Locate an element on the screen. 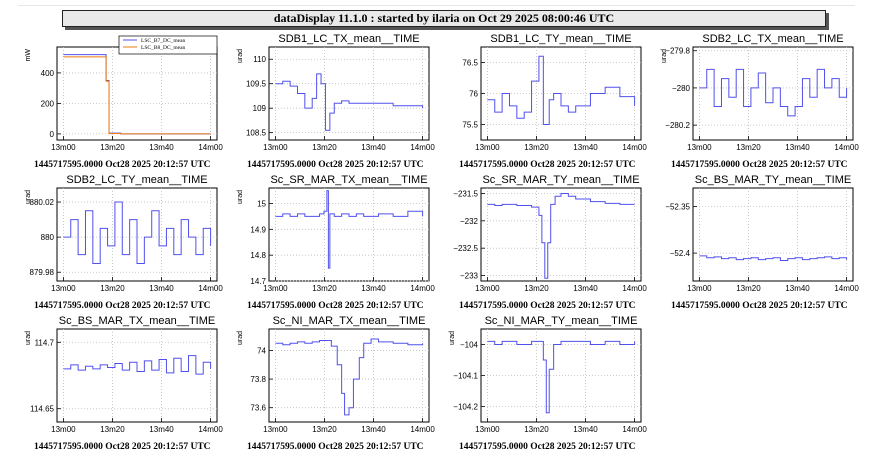  y-tick-label: −104.1 is located at coordinates (465, 376).